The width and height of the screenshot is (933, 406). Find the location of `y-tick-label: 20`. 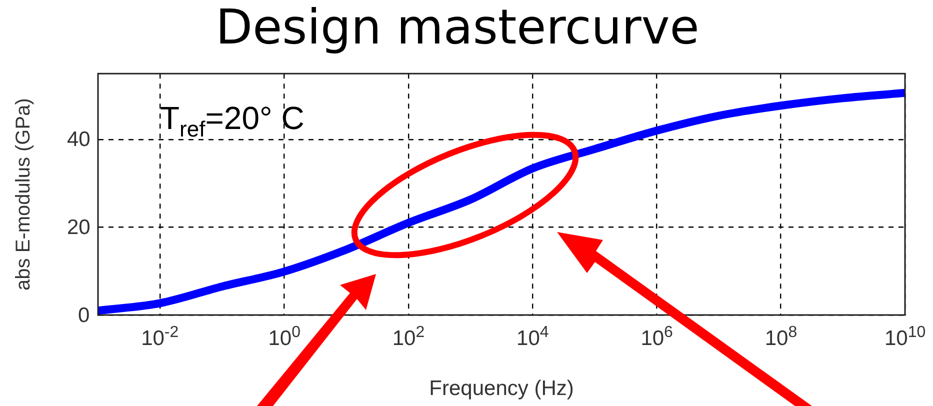

y-tick-label: 20 is located at coordinates (78, 227).